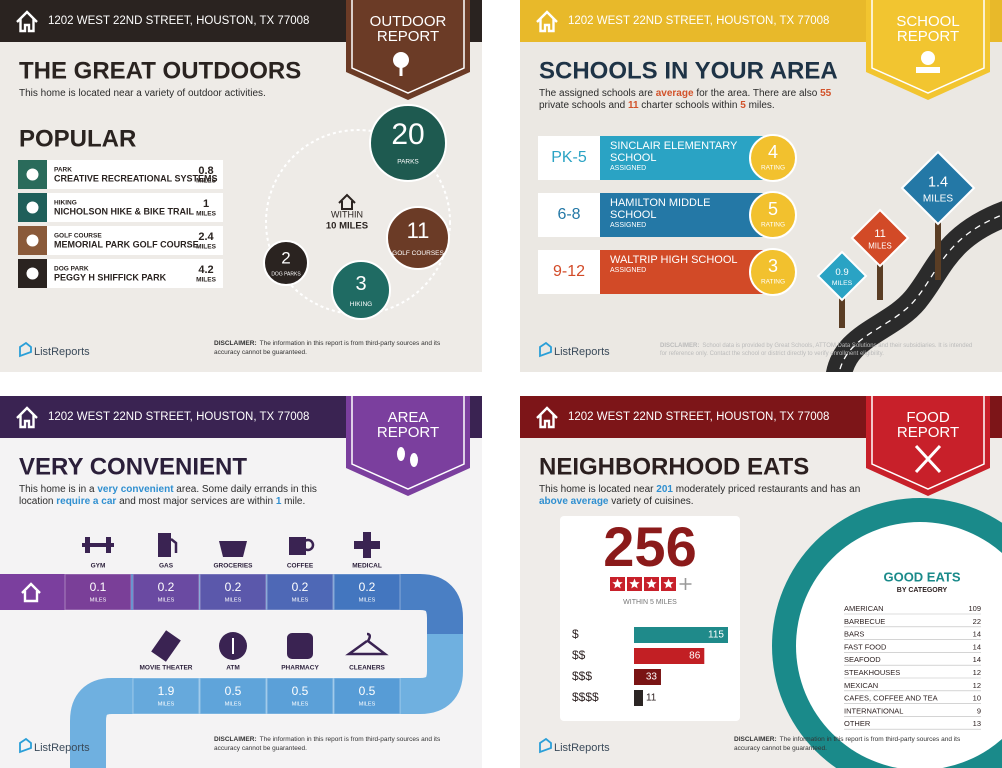 The image size is (1002, 768). Describe the element at coordinates (569, 157) in the screenshot. I see `grade-range: PK-5` at that location.